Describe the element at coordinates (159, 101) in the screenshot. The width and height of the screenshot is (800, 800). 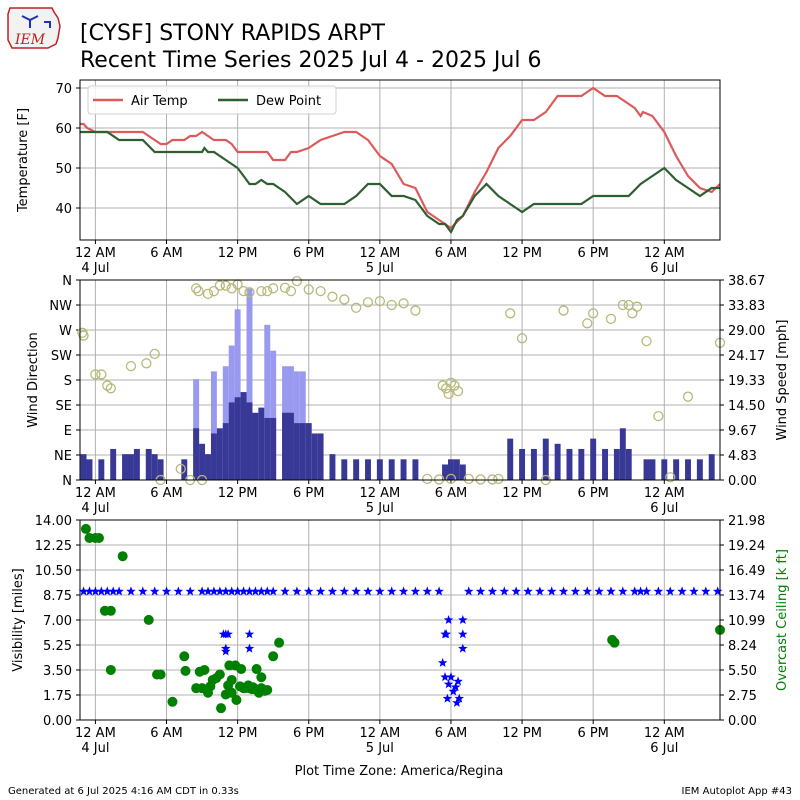
I see `legend-label: Air Temp` at that location.